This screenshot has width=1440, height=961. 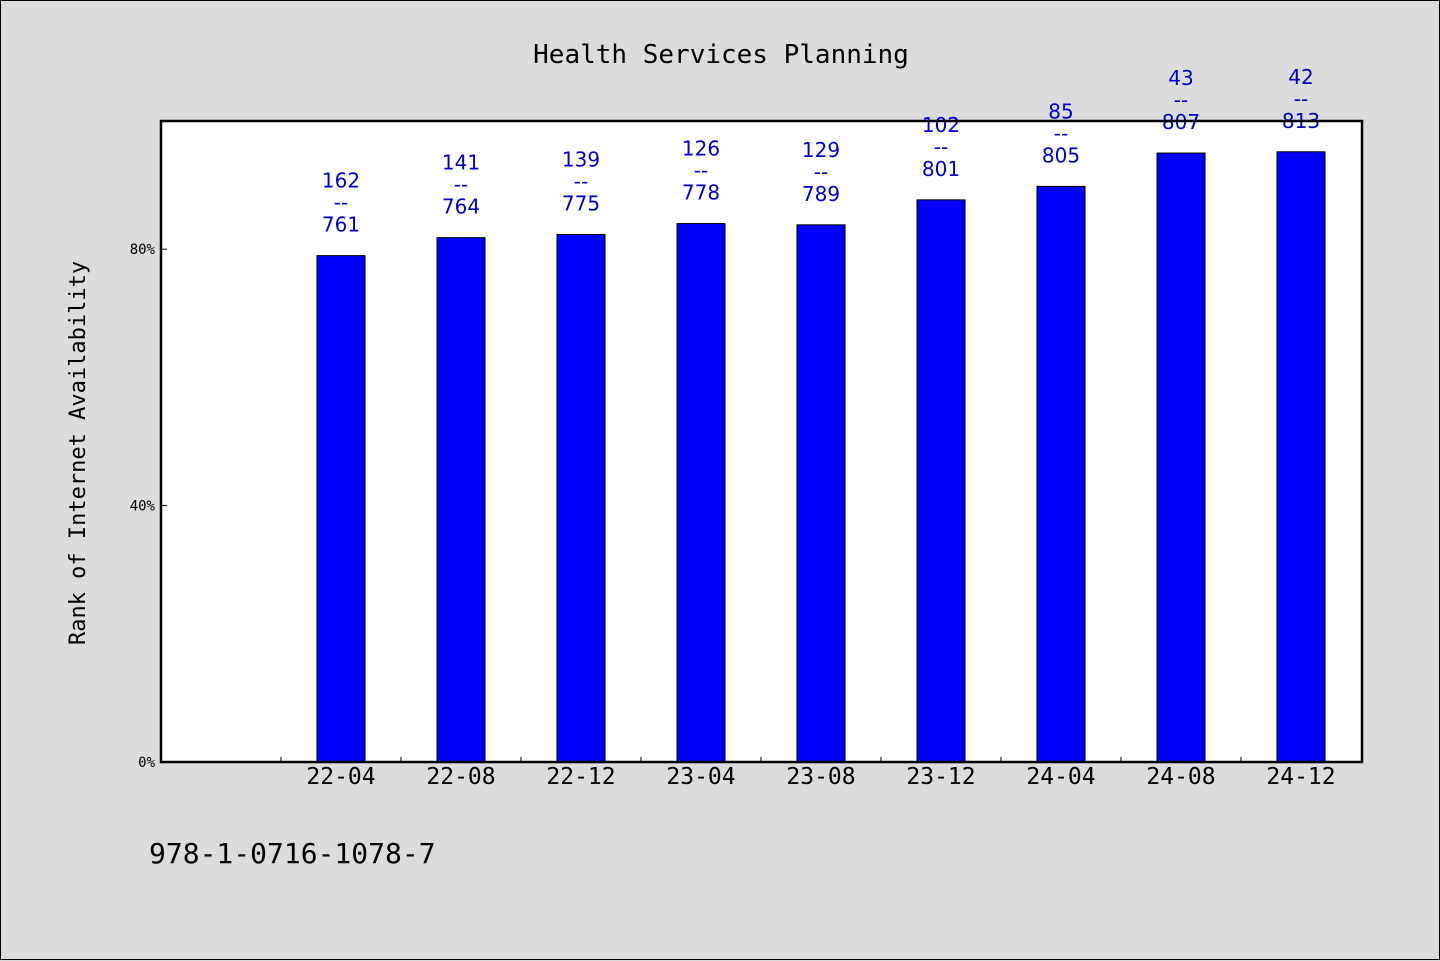 I want to click on data-label-top: 42, so click(x=1300, y=77).